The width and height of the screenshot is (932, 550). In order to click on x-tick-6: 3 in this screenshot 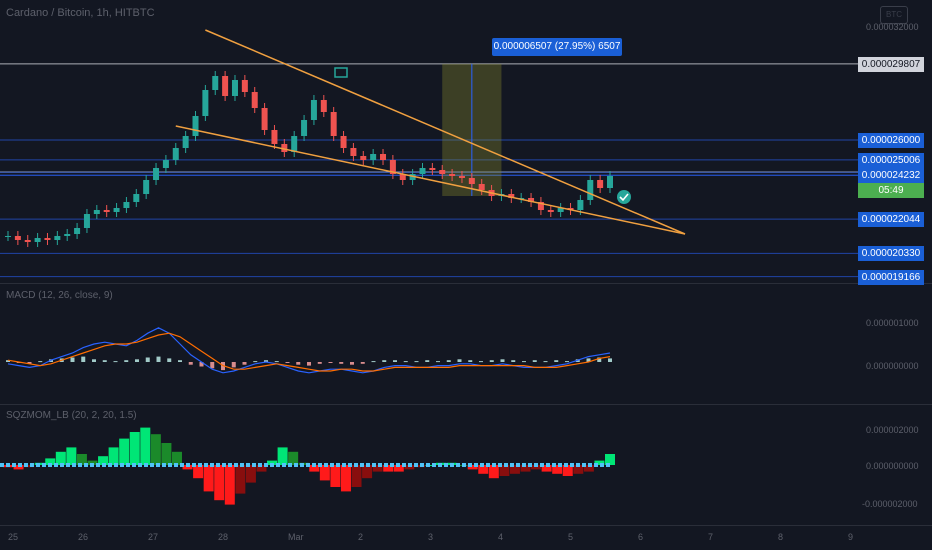, I will do `click(431, 537)`.